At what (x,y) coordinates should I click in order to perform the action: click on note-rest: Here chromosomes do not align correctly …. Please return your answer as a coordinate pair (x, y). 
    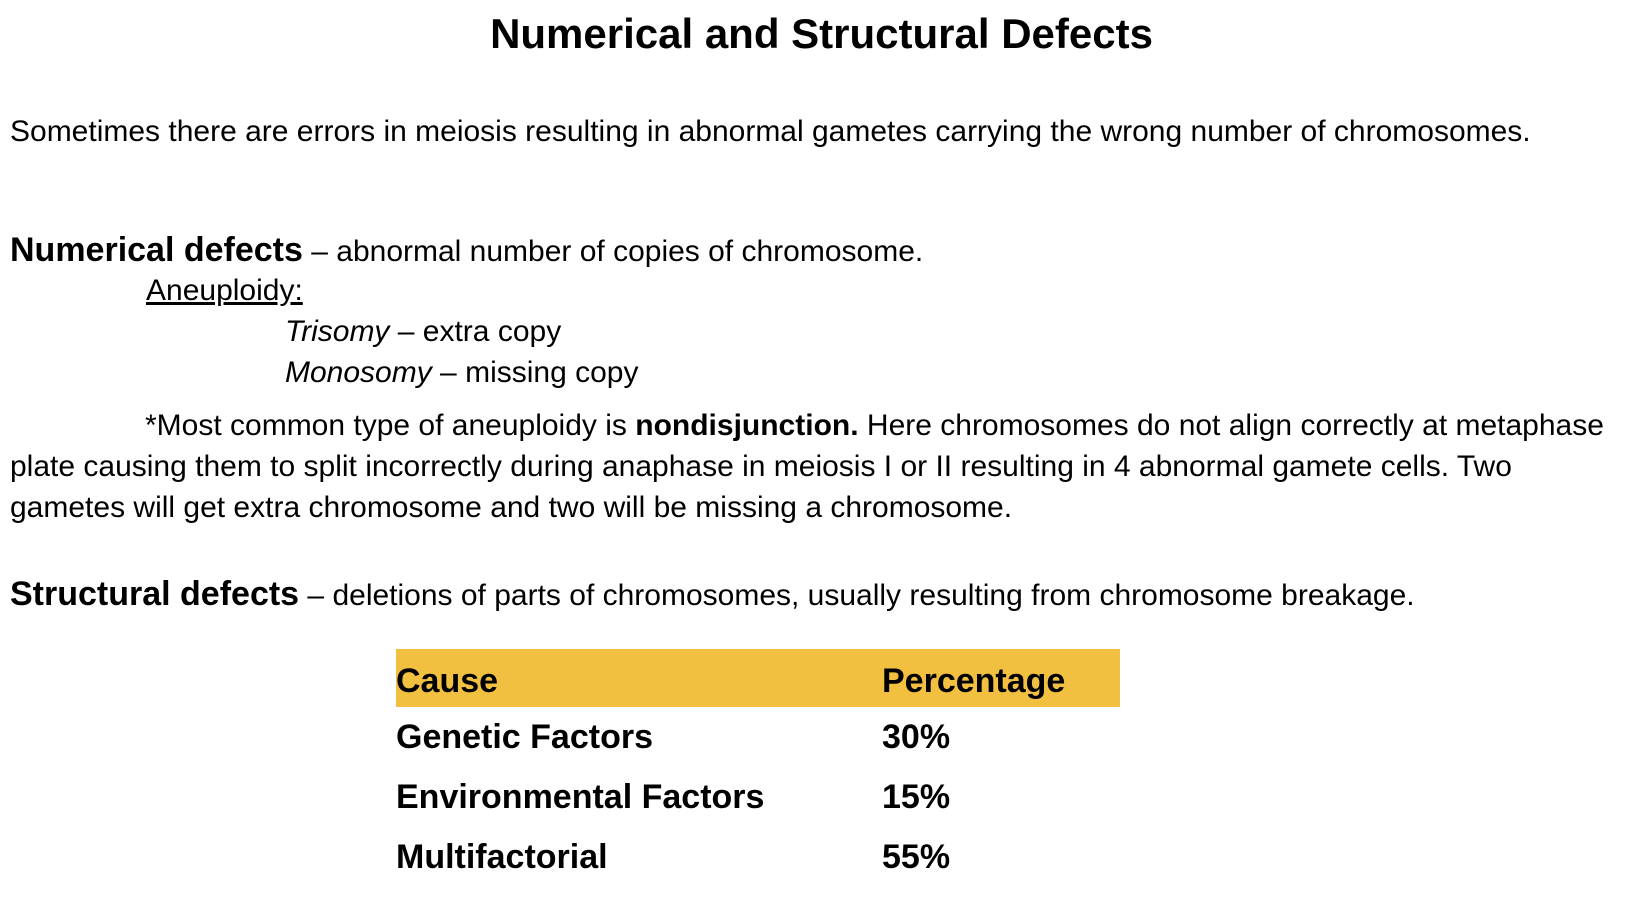
    Looking at the image, I should click on (807, 466).